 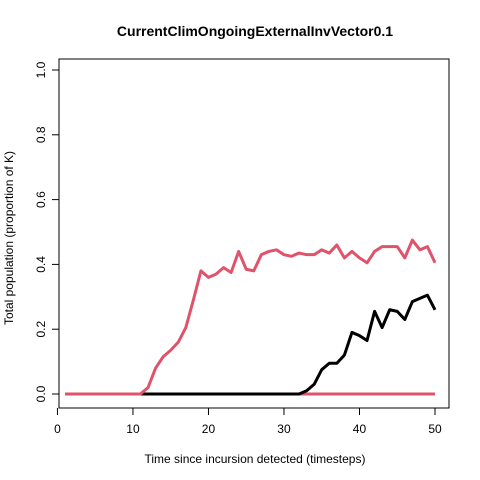 What do you see at coordinates (133, 429) in the screenshot?
I see `x-tick-label-10: 10` at bounding box center [133, 429].